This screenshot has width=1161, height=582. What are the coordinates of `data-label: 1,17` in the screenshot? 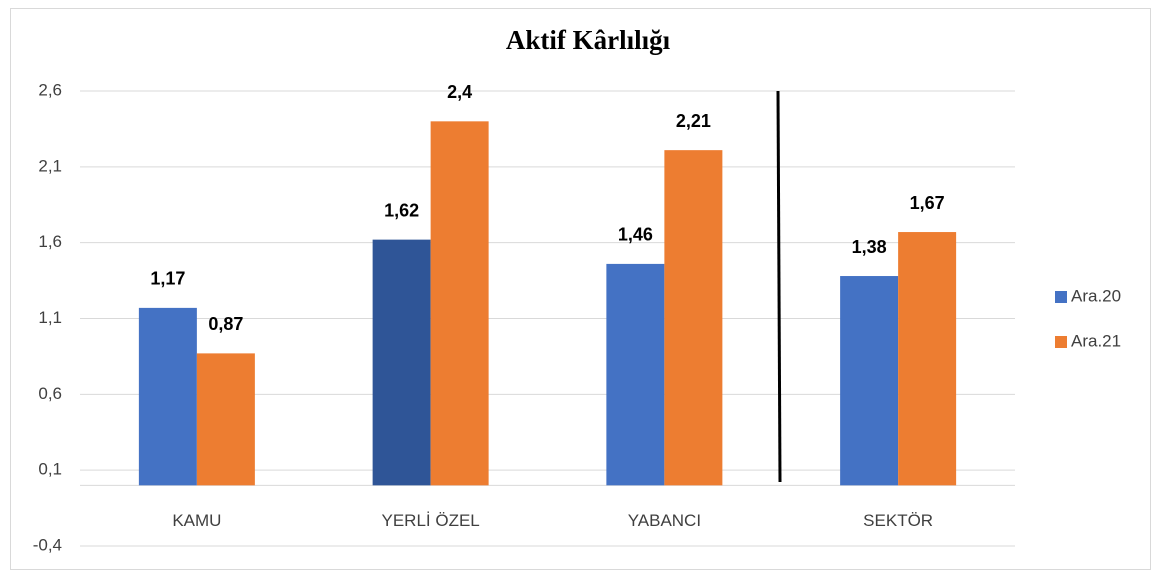 It's located at (167, 279).